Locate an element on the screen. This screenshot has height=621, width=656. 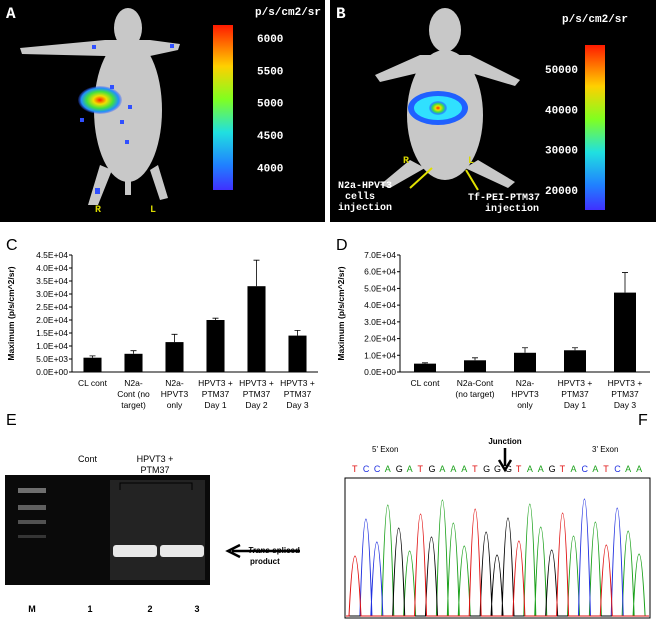
side-label: L is located at coordinates (471, 161).